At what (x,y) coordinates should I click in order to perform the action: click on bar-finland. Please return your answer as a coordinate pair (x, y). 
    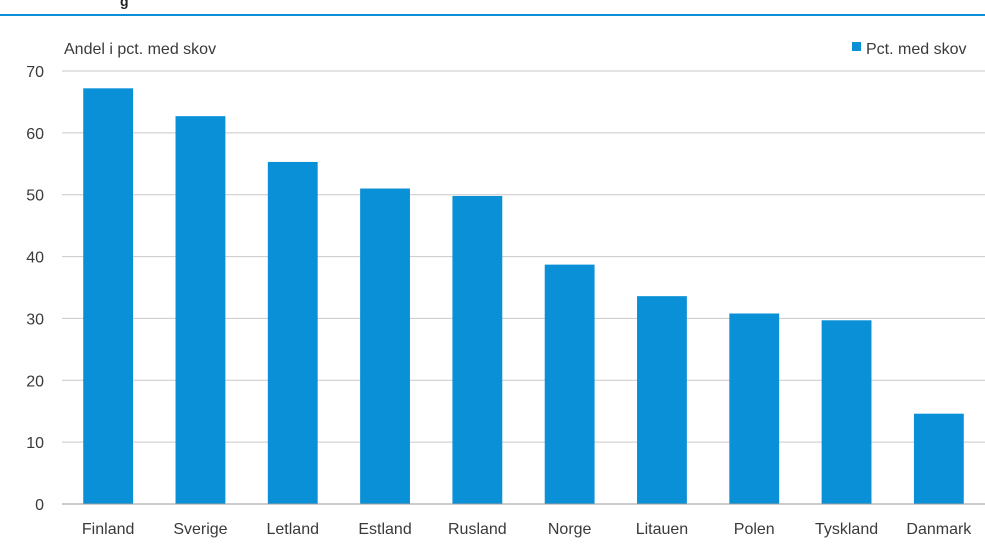
    Looking at the image, I should click on (108, 296).